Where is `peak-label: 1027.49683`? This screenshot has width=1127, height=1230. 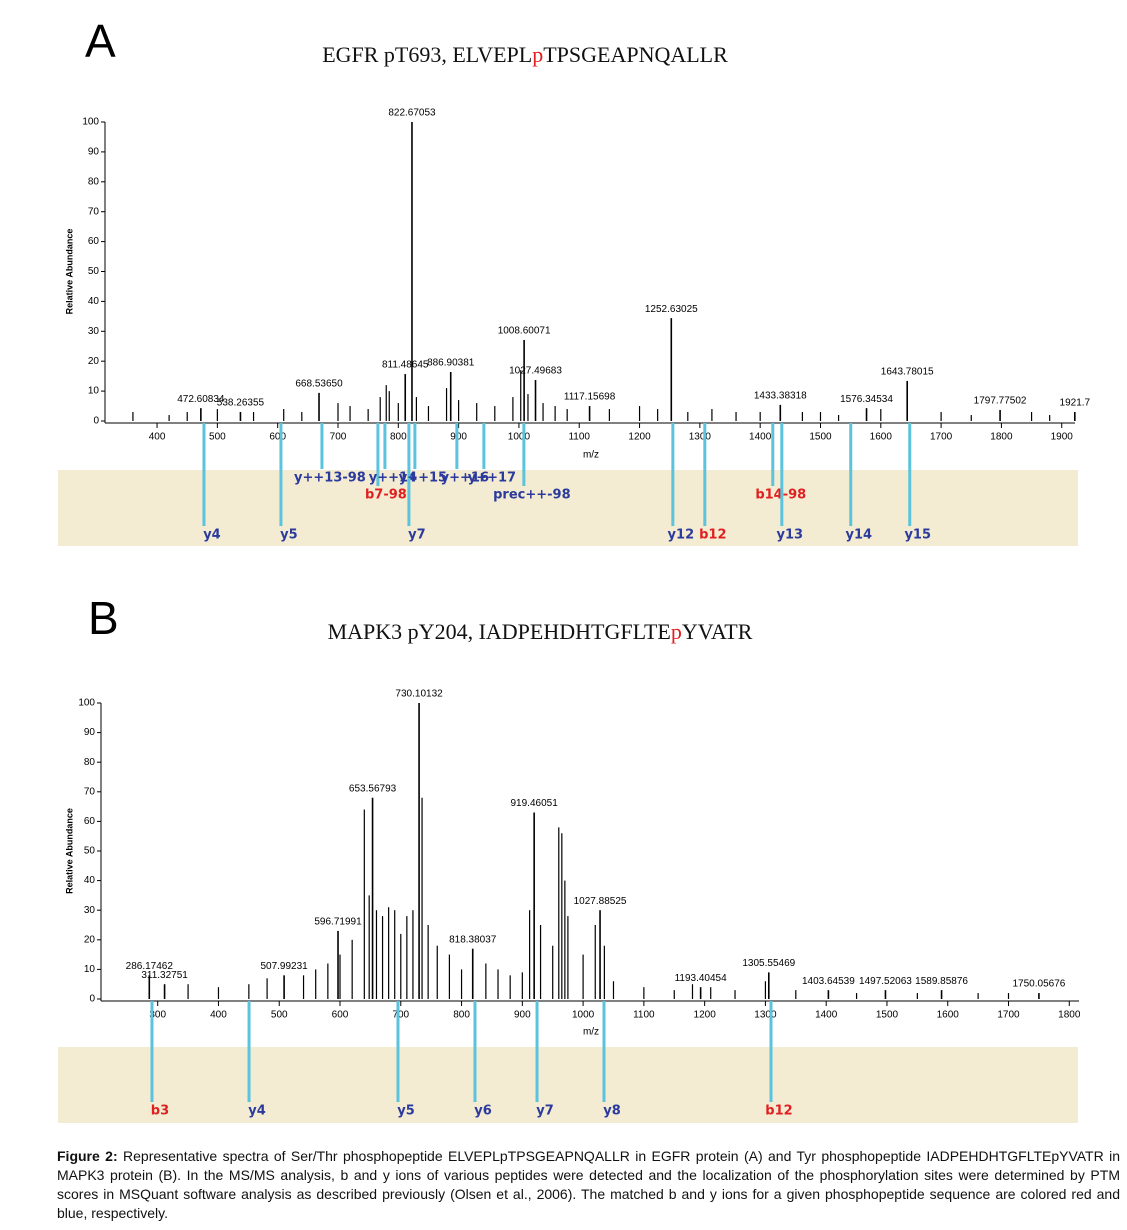
peak-label: 1027.49683 is located at coordinates (535, 371).